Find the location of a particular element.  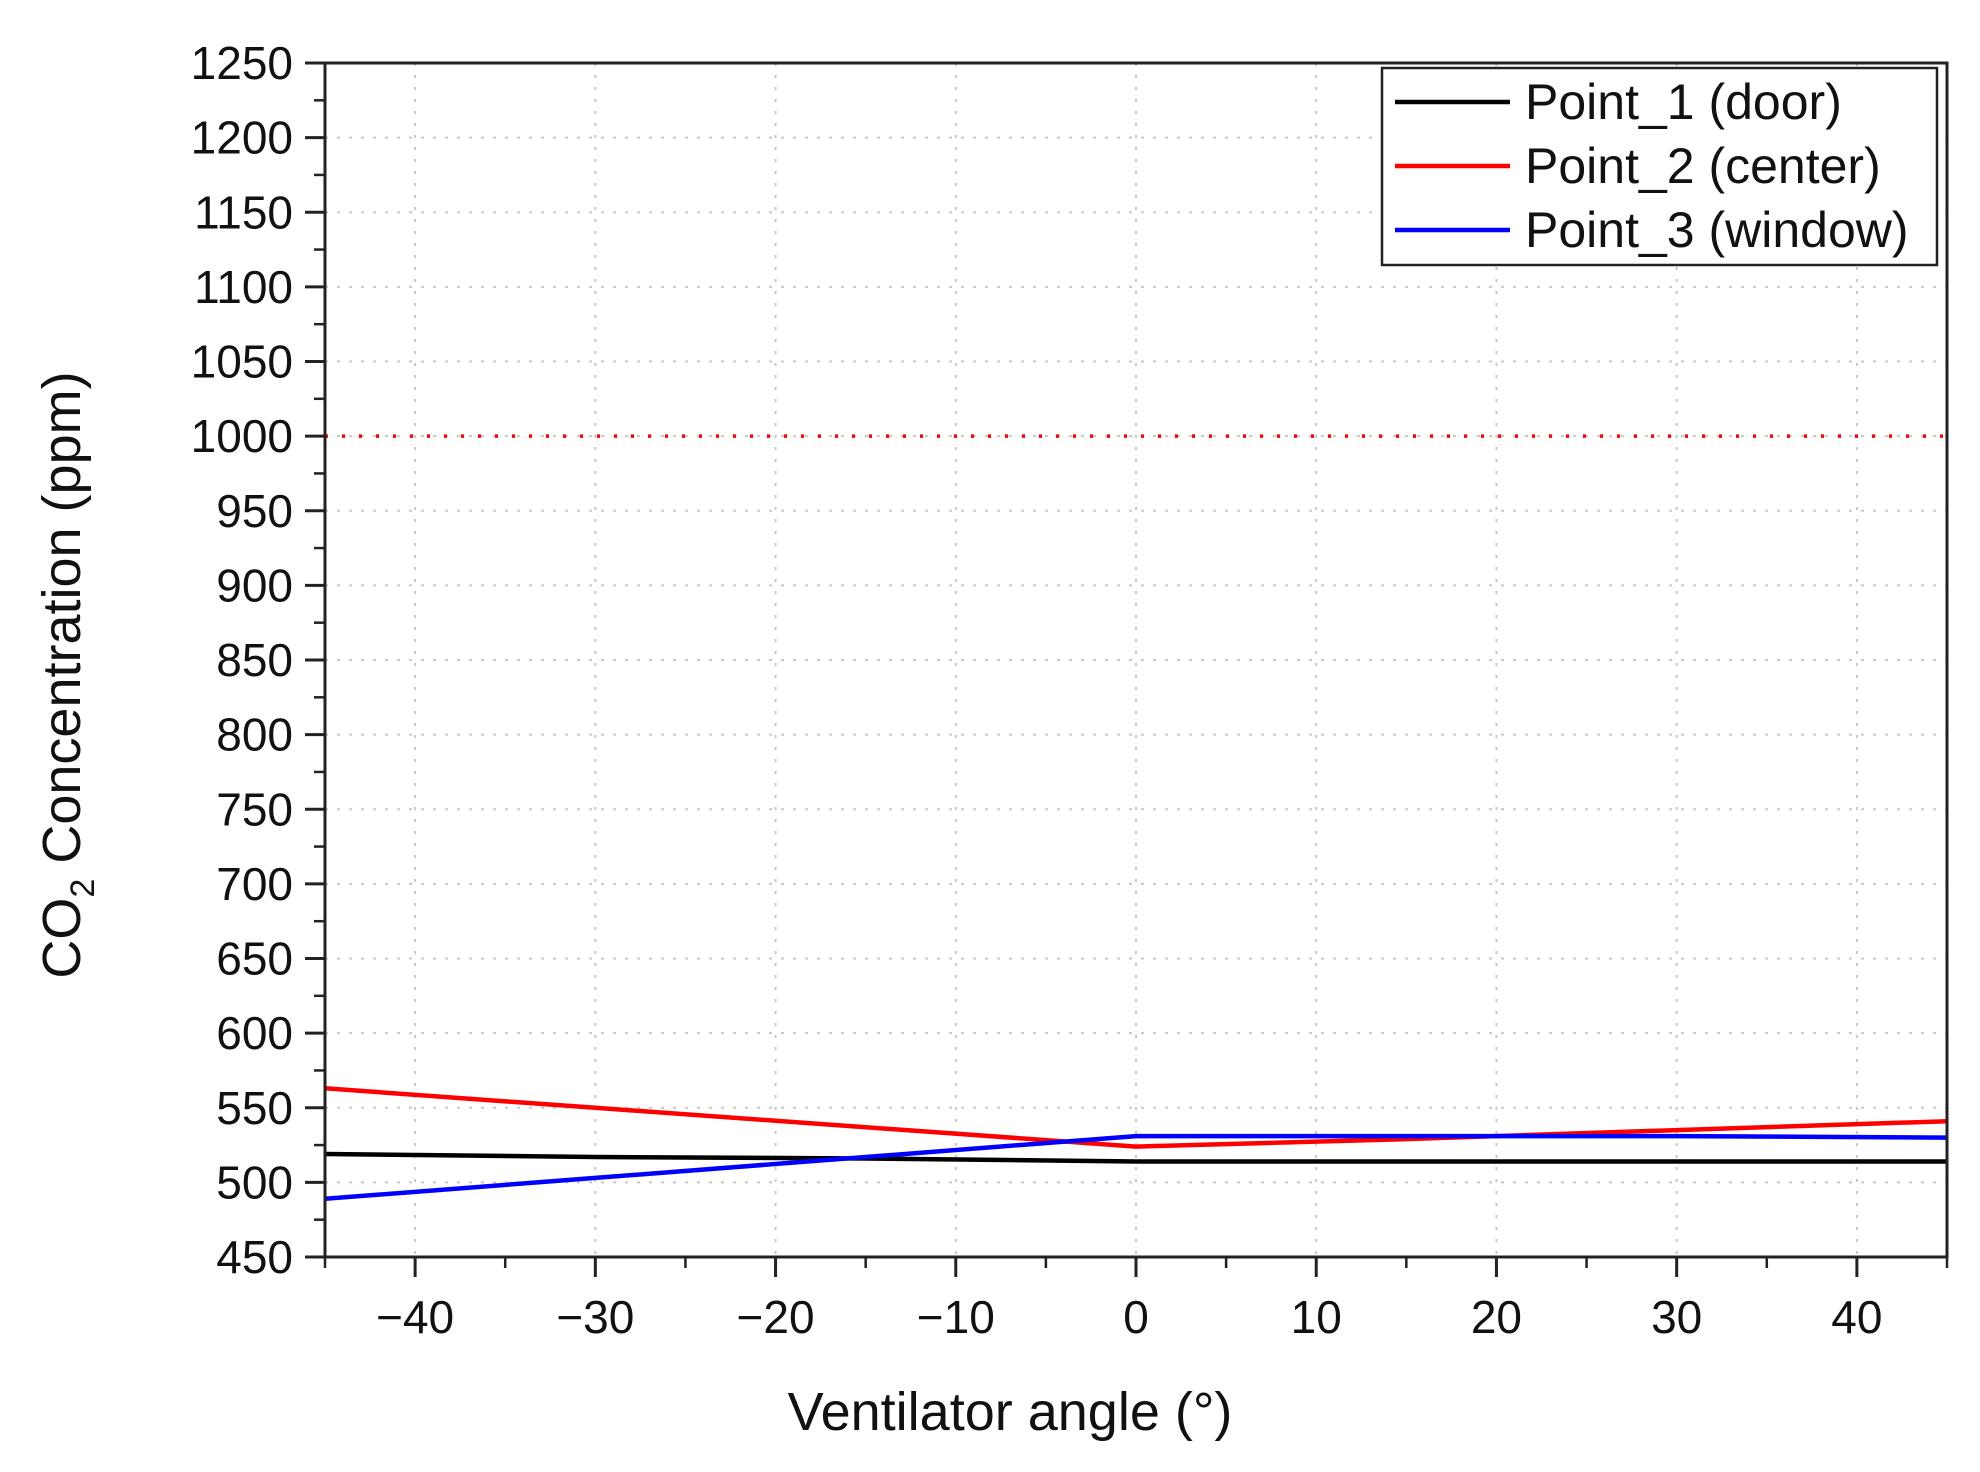

x-tick-labels: −40 −30 −20 −10 0 10 20 30 40 is located at coordinates (1129, 1317).